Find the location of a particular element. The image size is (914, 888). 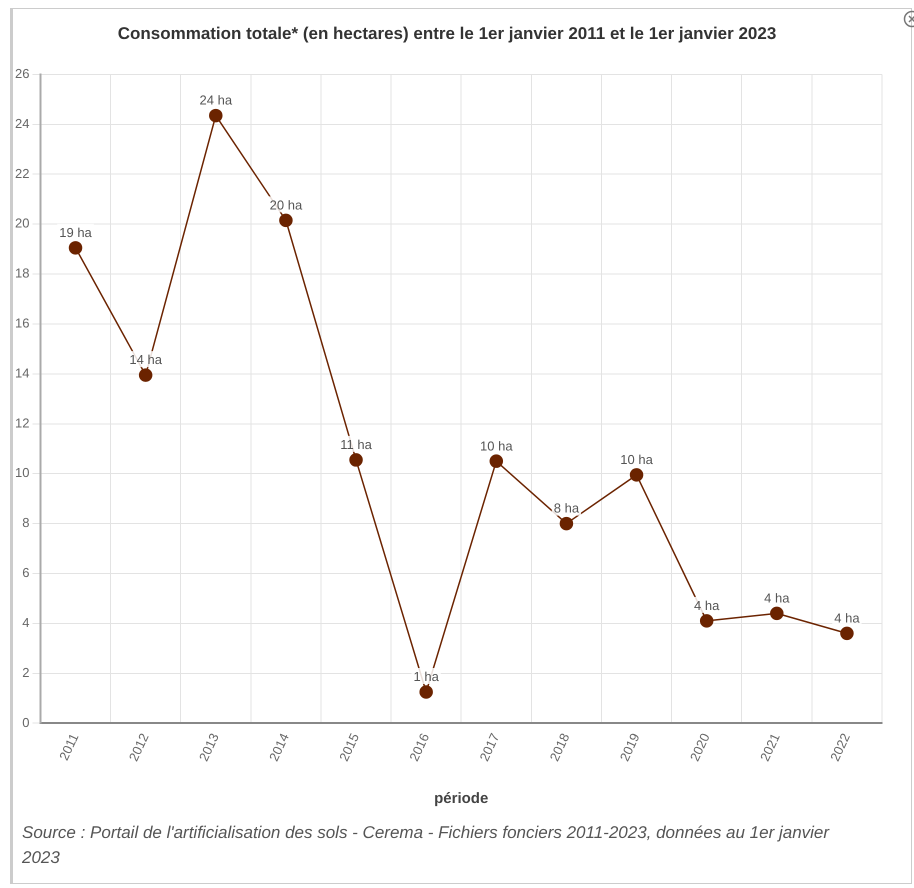

x-tick-label: 2021 is located at coordinates (769, 747).